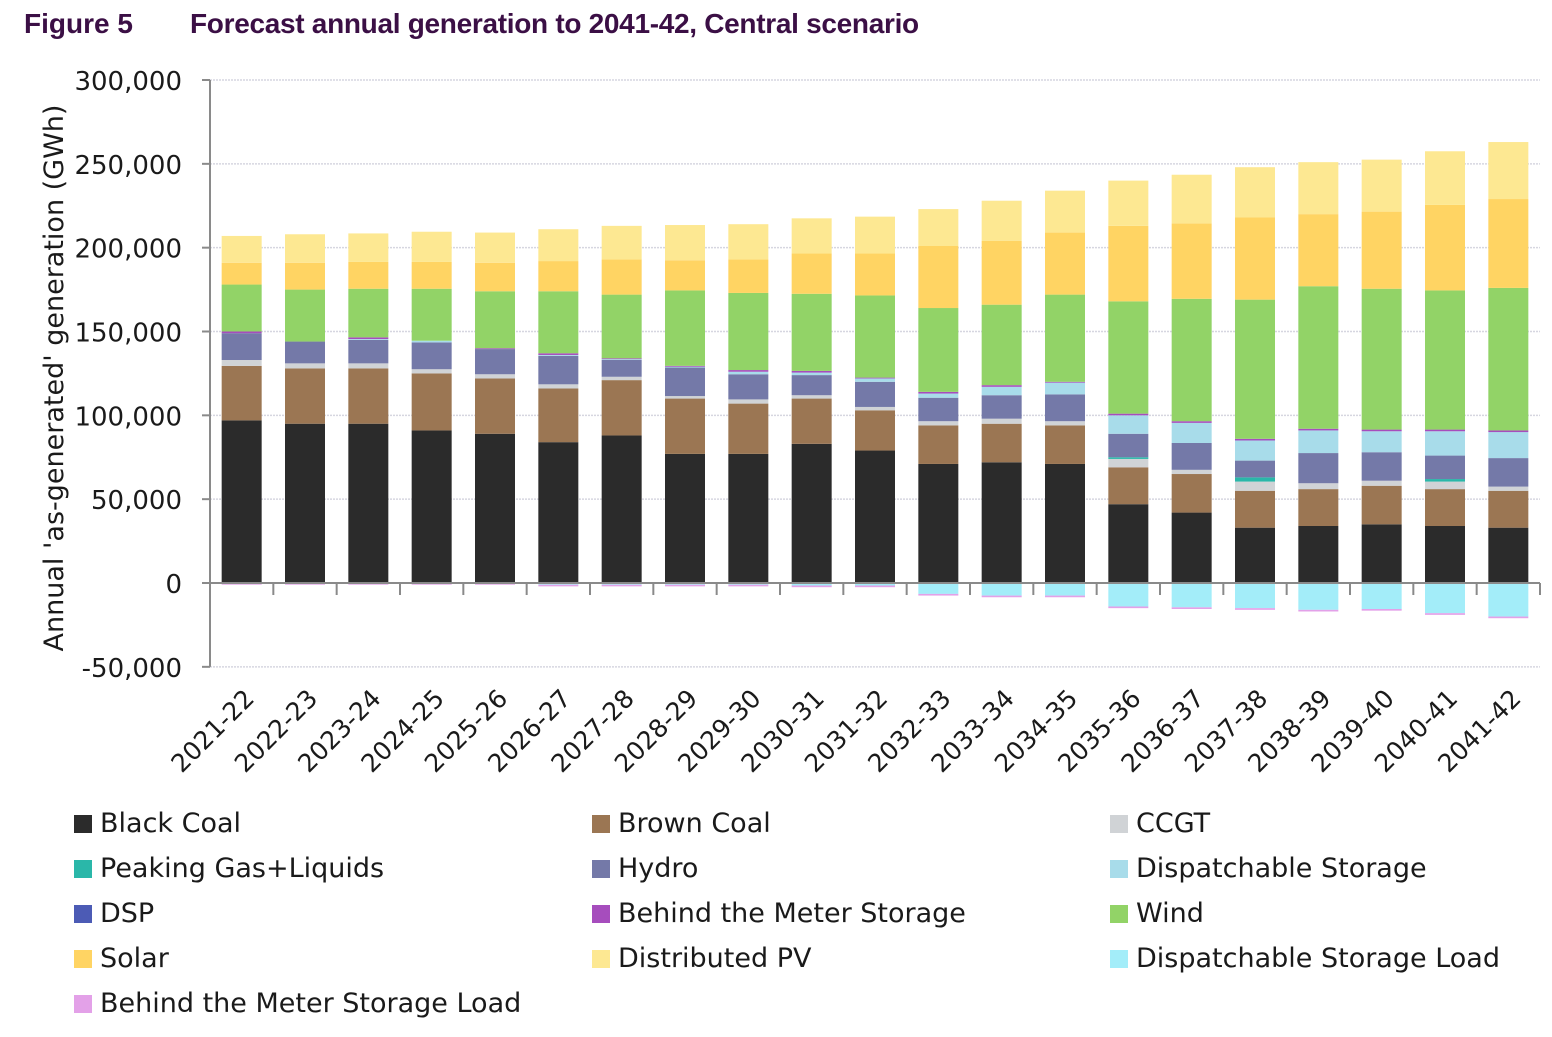  What do you see at coordinates (171, 823) in the screenshot?
I see `legend-label: Black Coal` at bounding box center [171, 823].